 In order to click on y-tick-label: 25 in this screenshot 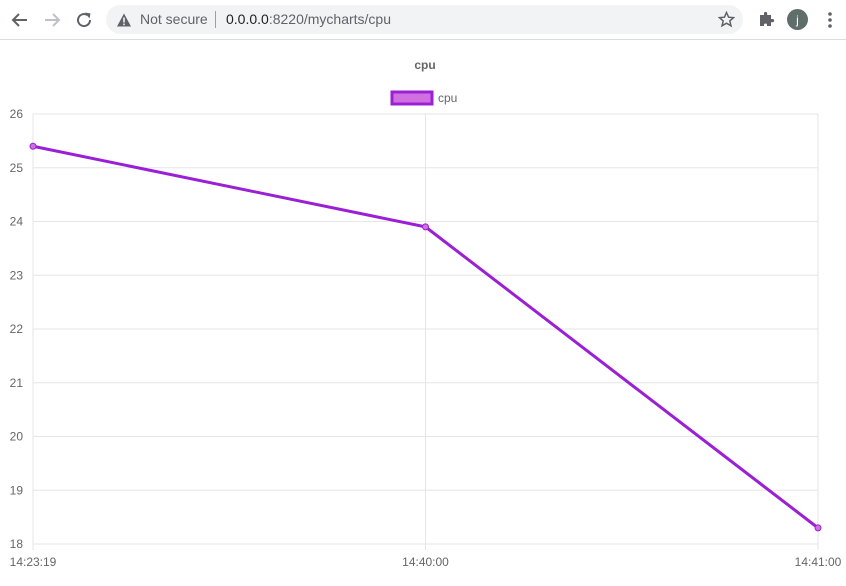, I will do `click(17, 168)`.